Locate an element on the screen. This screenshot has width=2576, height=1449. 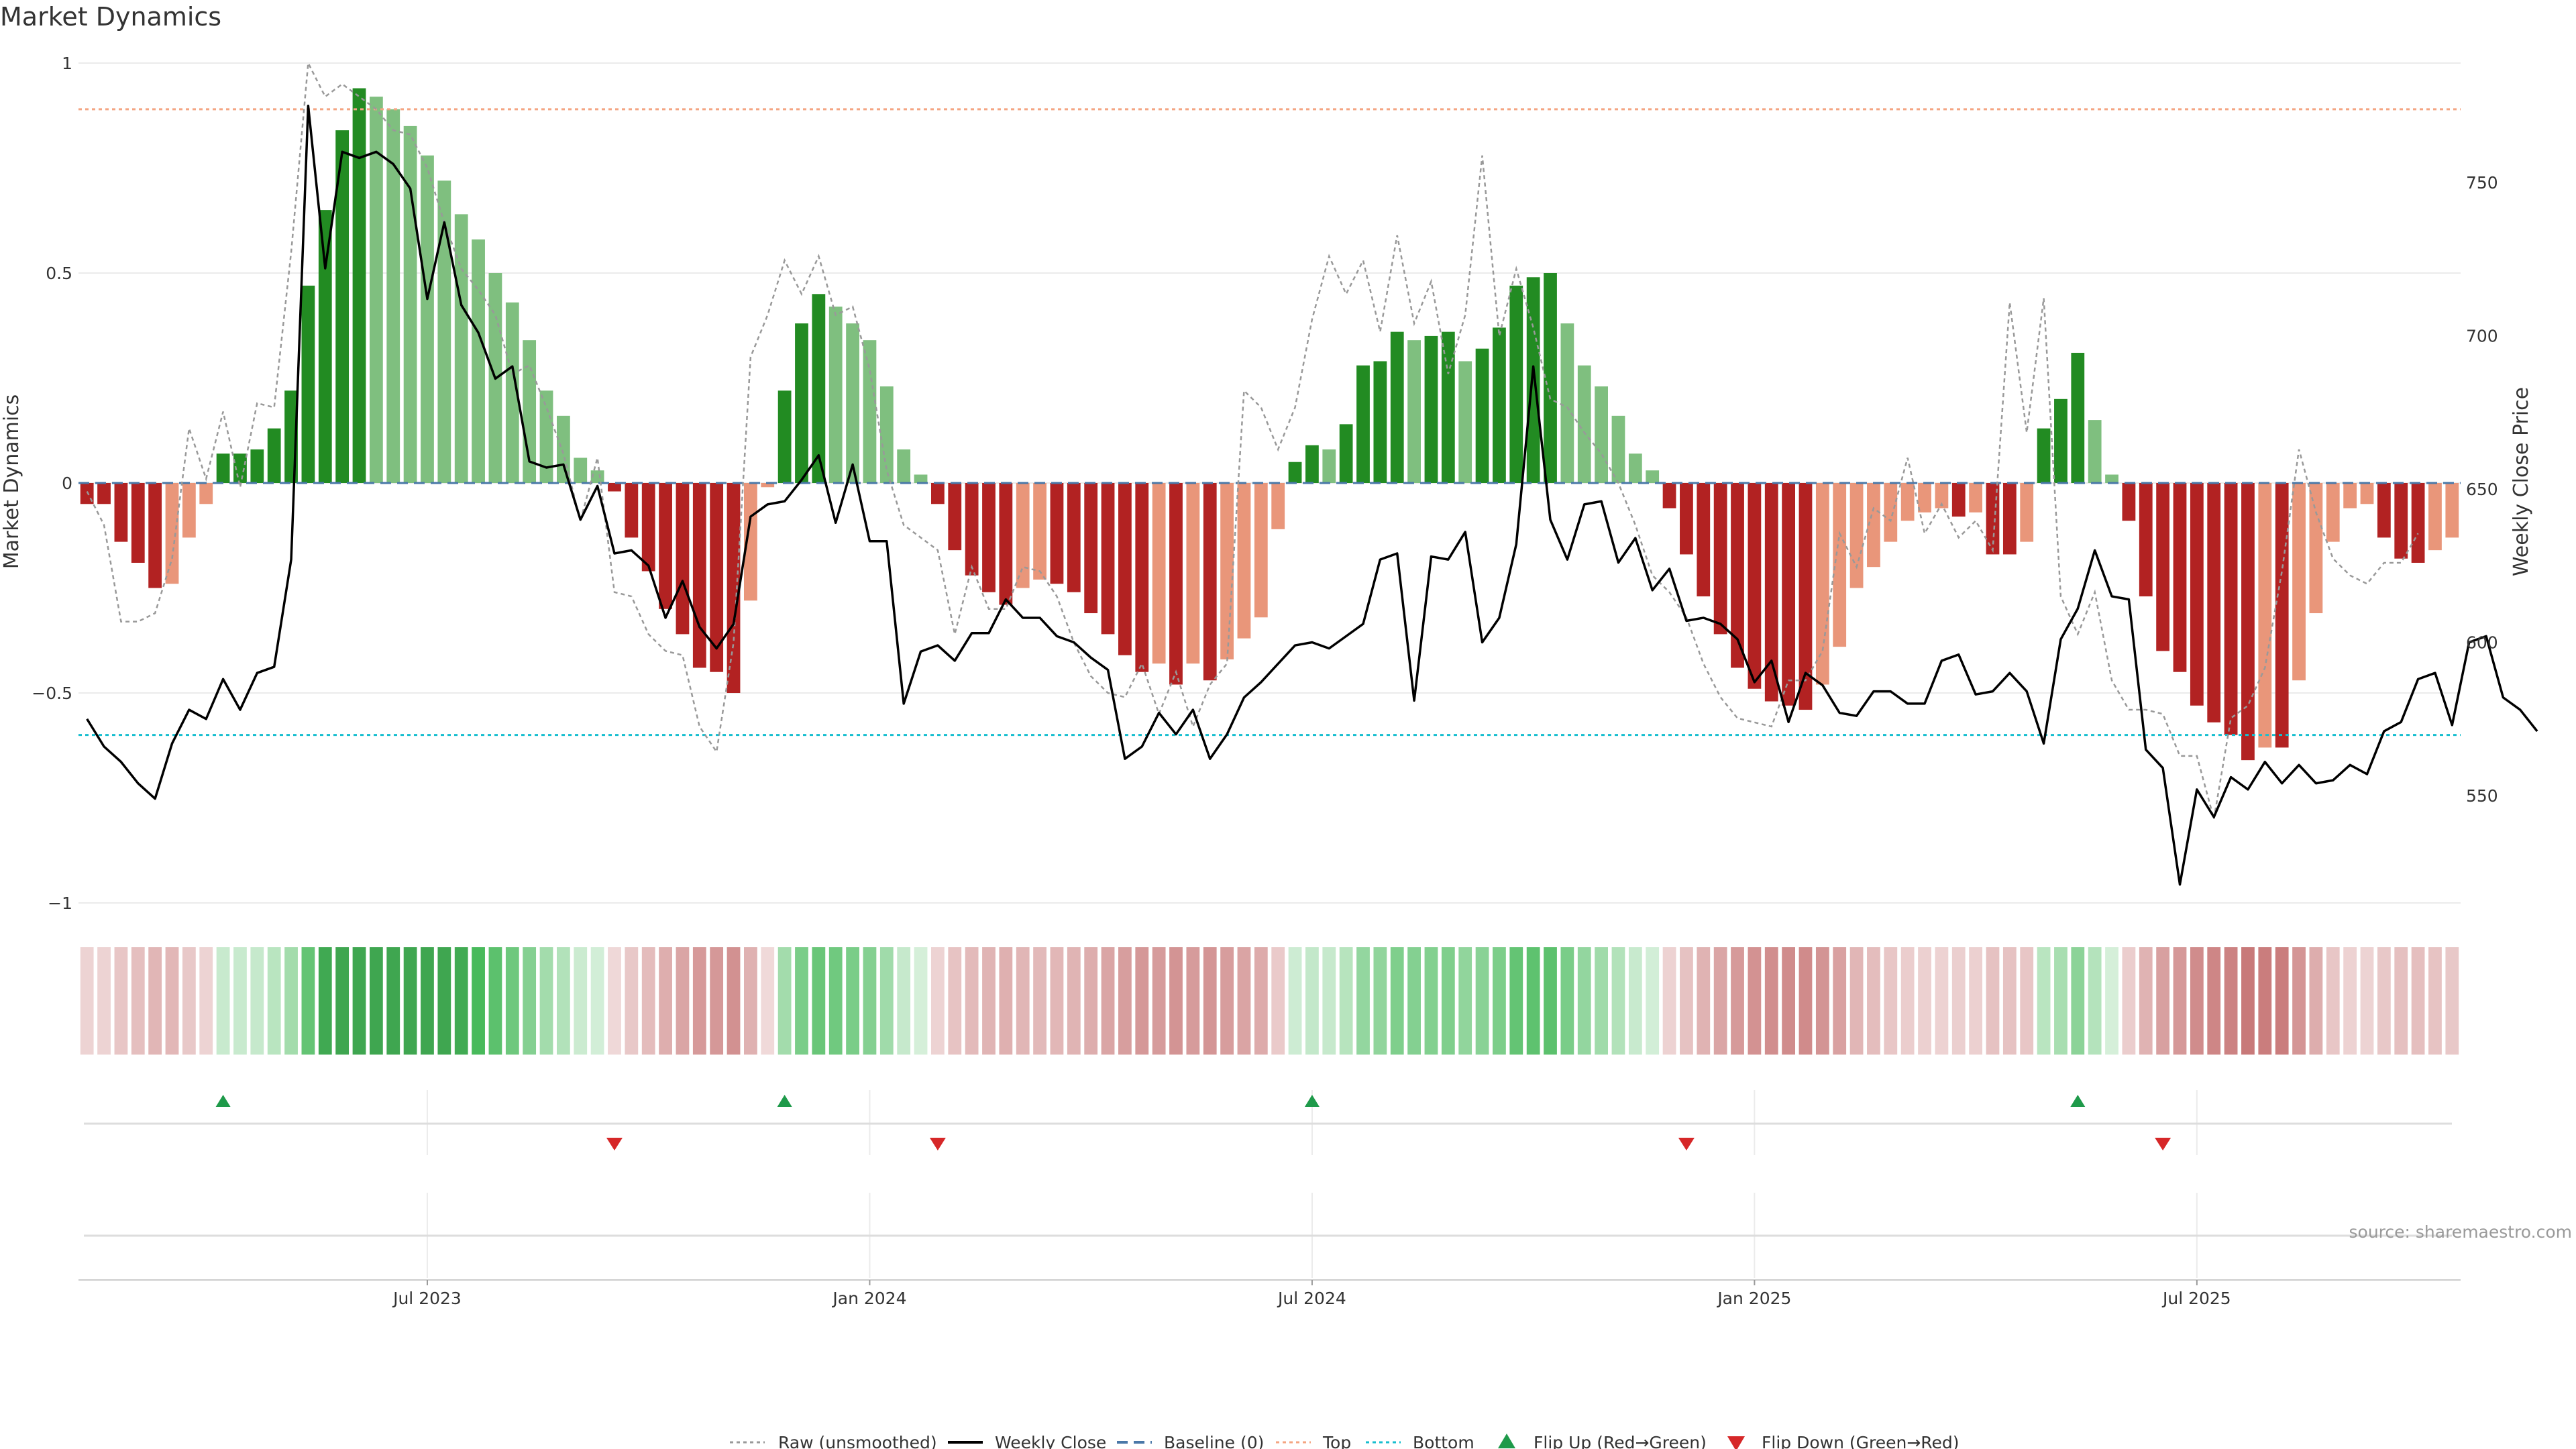
empty-panel is located at coordinates (1268, 1235).